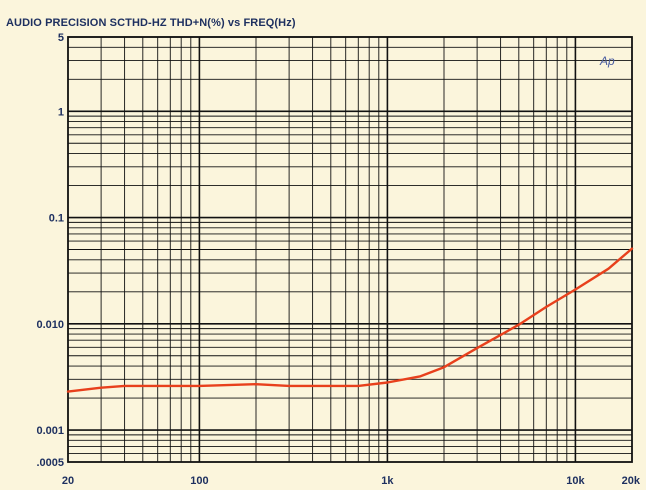  I want to click on y-tick-label: 5, so click(61, 38).